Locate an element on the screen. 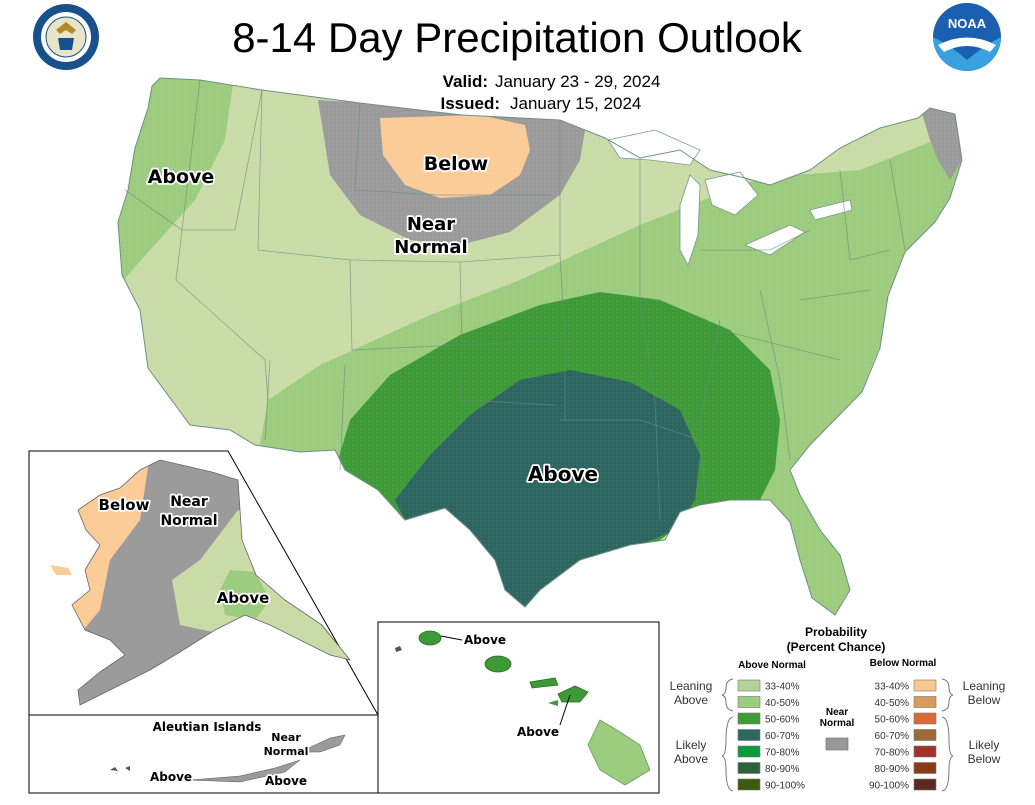  conus-above-south-label: Above is located at coordinates (563, 474).